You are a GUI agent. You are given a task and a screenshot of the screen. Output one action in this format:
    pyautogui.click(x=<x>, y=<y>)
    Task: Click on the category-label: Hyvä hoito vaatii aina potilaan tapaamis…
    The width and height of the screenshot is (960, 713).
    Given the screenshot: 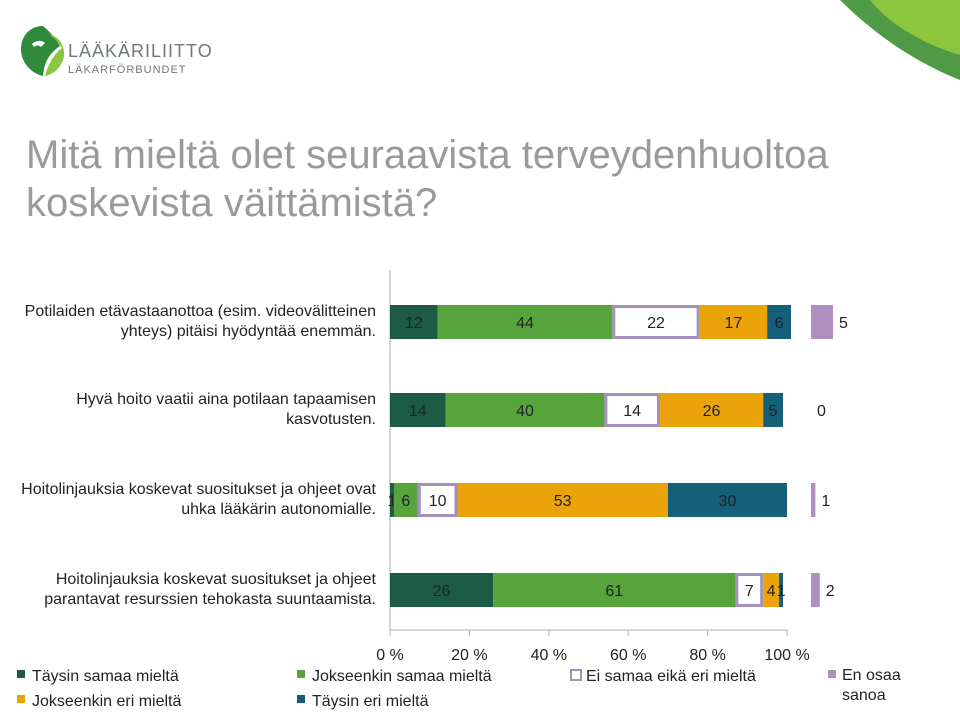 What is the action you would take?
    pyautogui.click(x=226, y=409)
    